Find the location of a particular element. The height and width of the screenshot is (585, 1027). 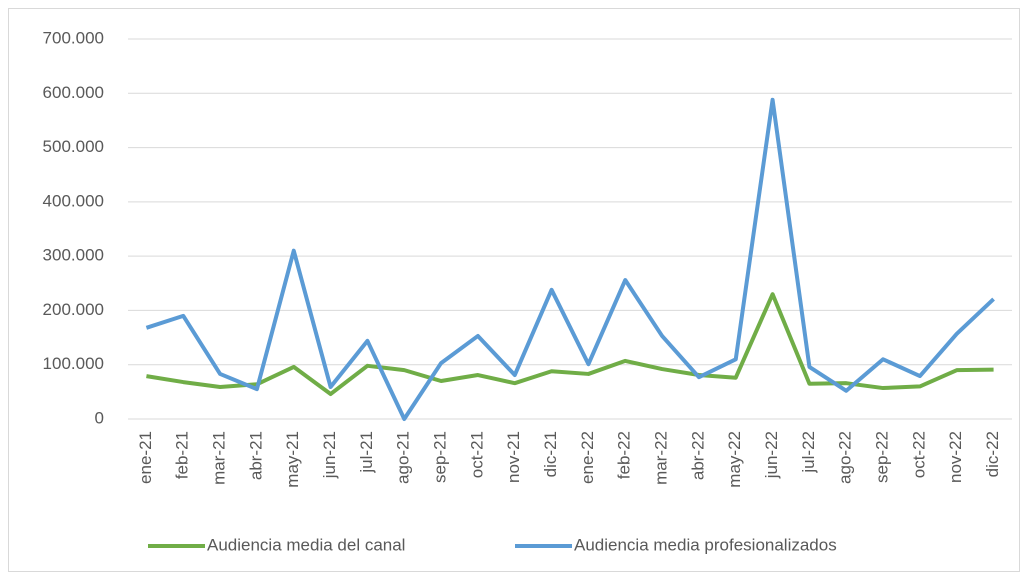

y-tick-label: 500.000 is located at coordinates (73, 146).